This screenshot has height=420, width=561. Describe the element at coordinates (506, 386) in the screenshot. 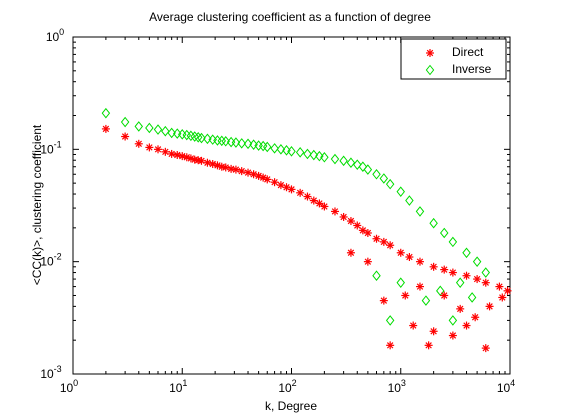

I see `x-tick-label: 10⁴` at that location.